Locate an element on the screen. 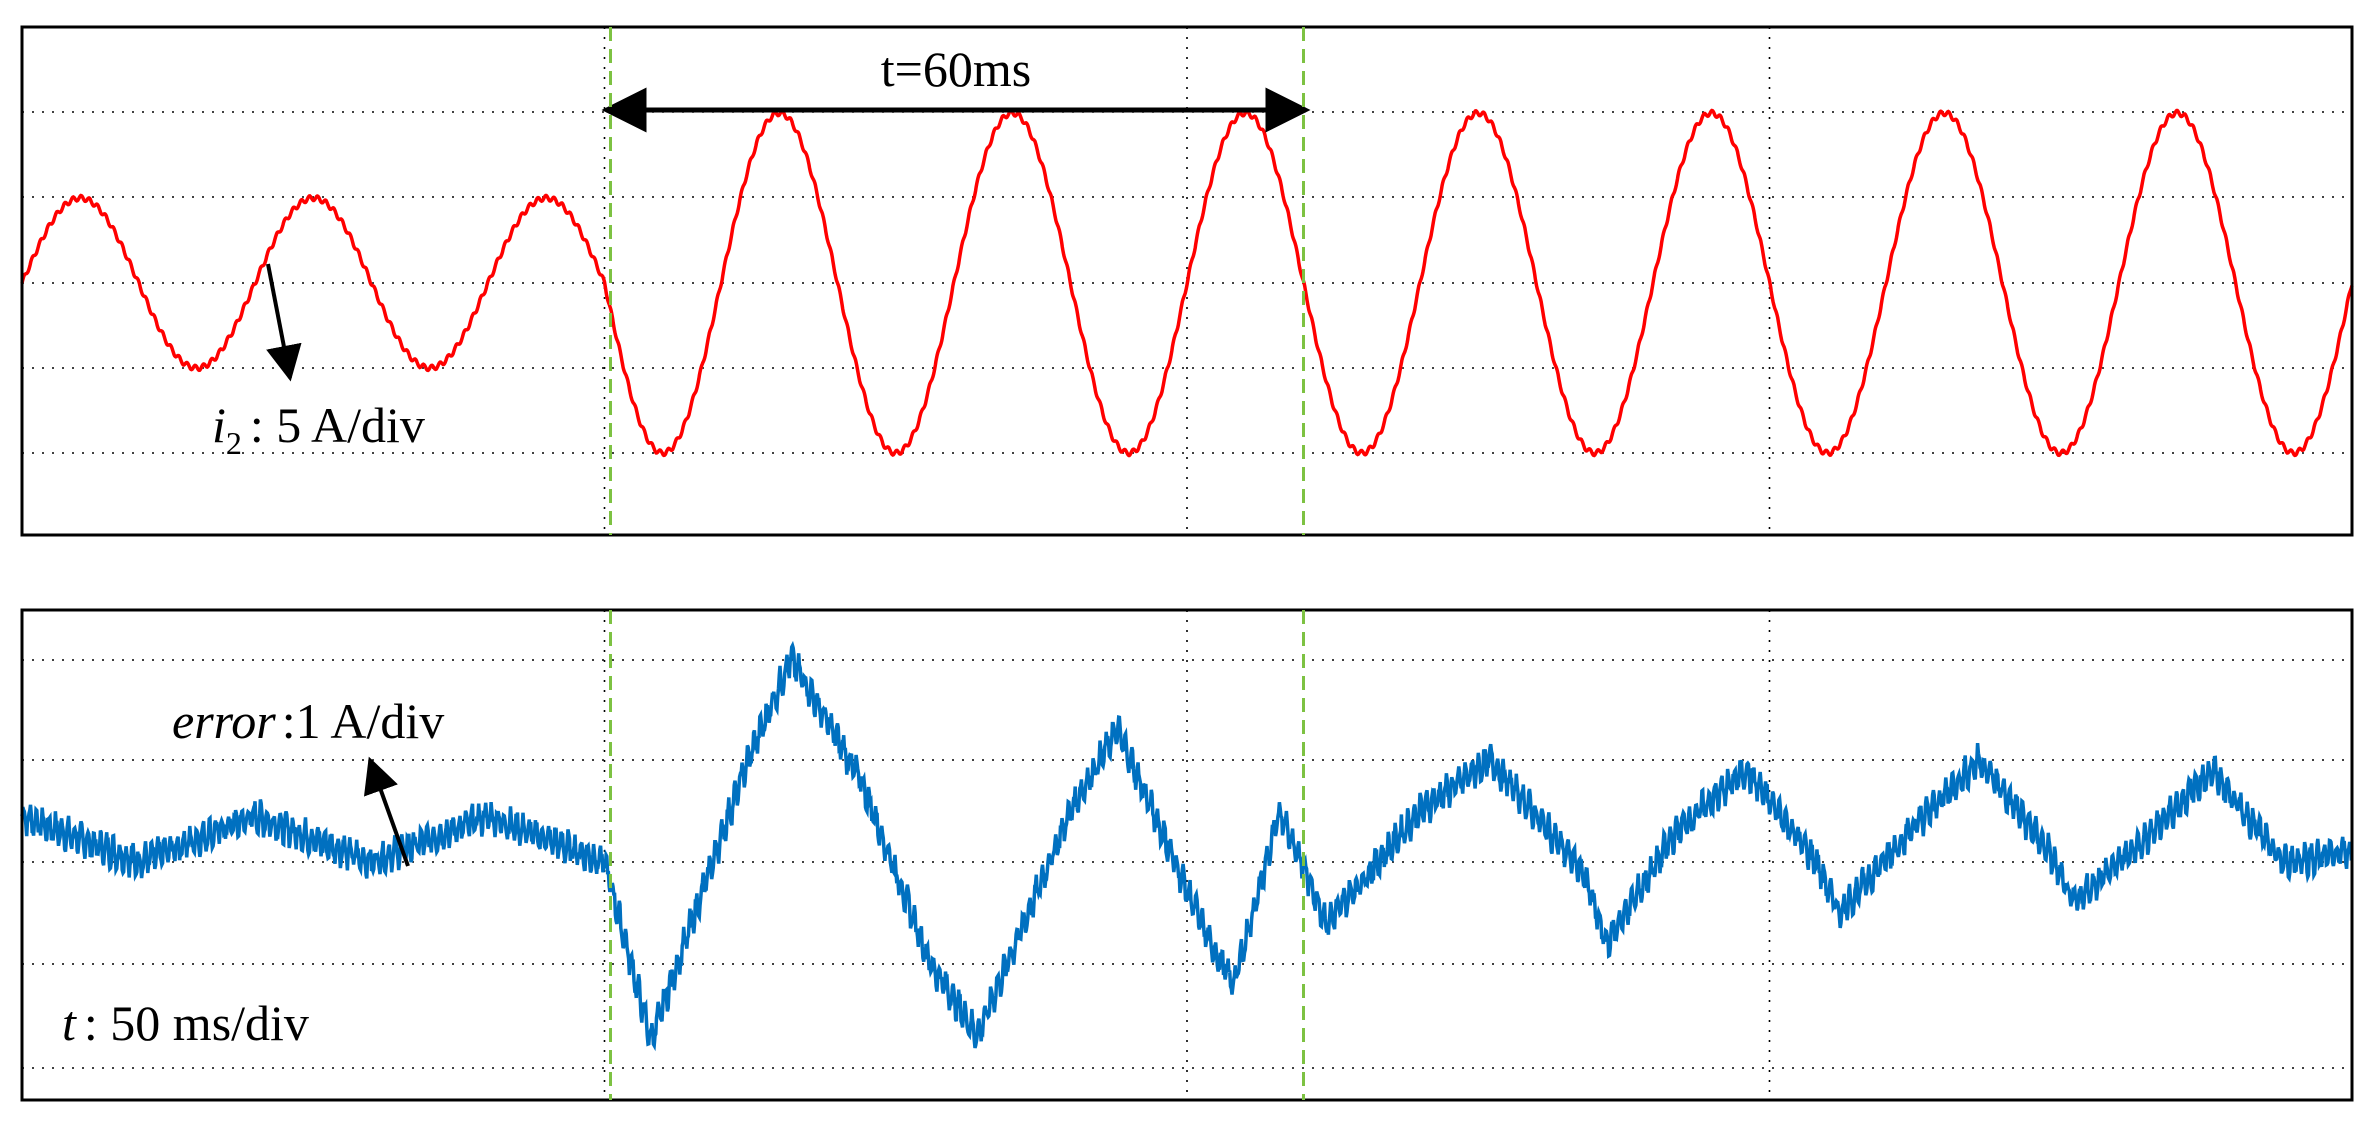 This screenshot has width=2376, height=1122. time-symbol: t is located at coordinates (69, 1023).